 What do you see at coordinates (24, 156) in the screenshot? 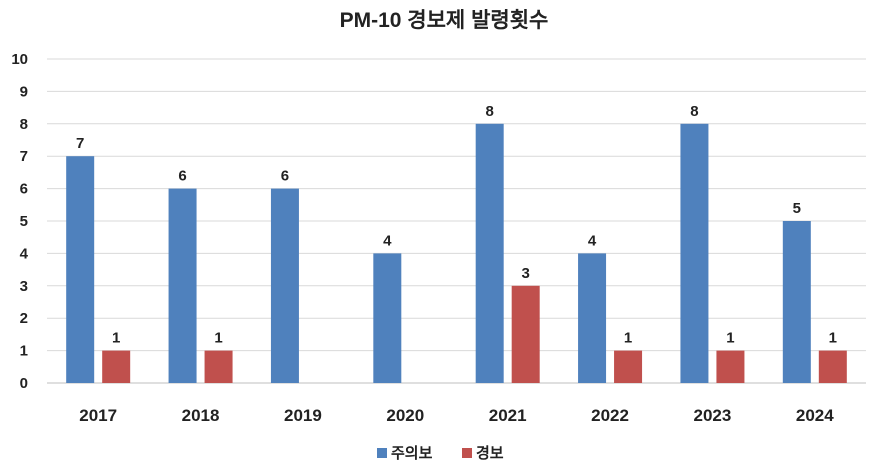
I see `y-tick-label: 7` at bounding box center [24, 156].